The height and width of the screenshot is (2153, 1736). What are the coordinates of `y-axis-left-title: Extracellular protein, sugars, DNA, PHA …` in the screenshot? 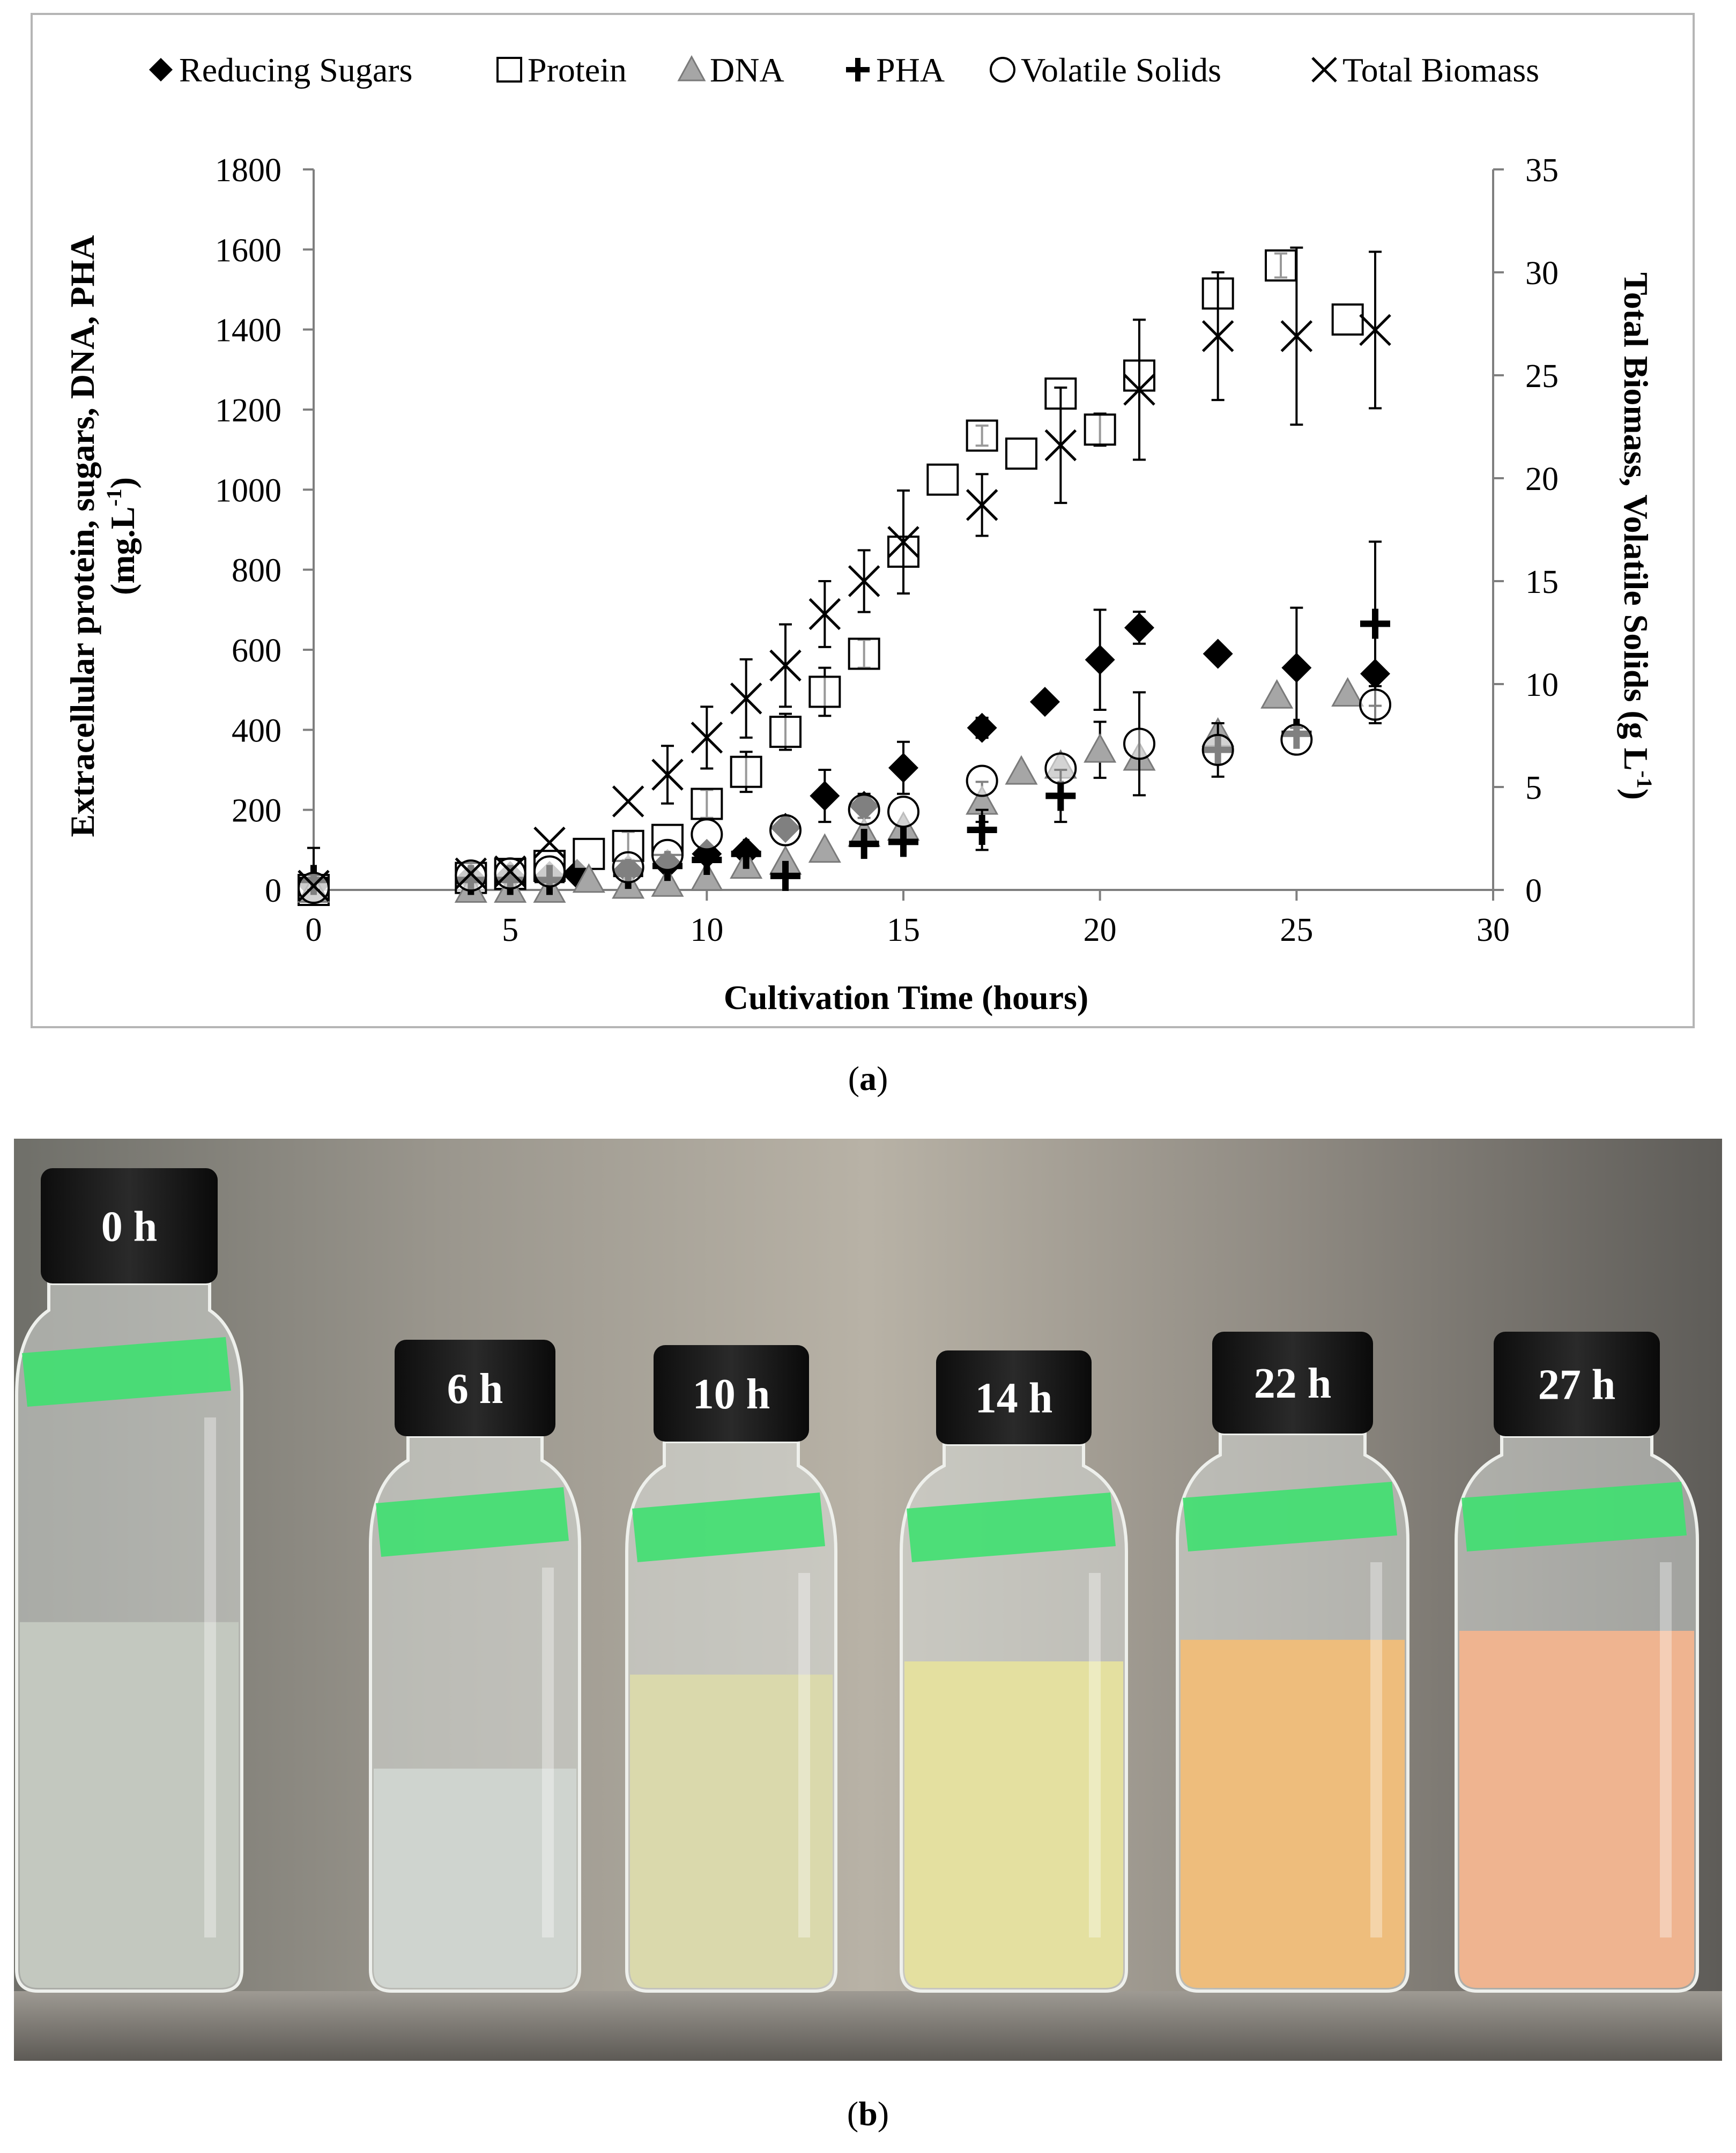 It's located at (103, 536).